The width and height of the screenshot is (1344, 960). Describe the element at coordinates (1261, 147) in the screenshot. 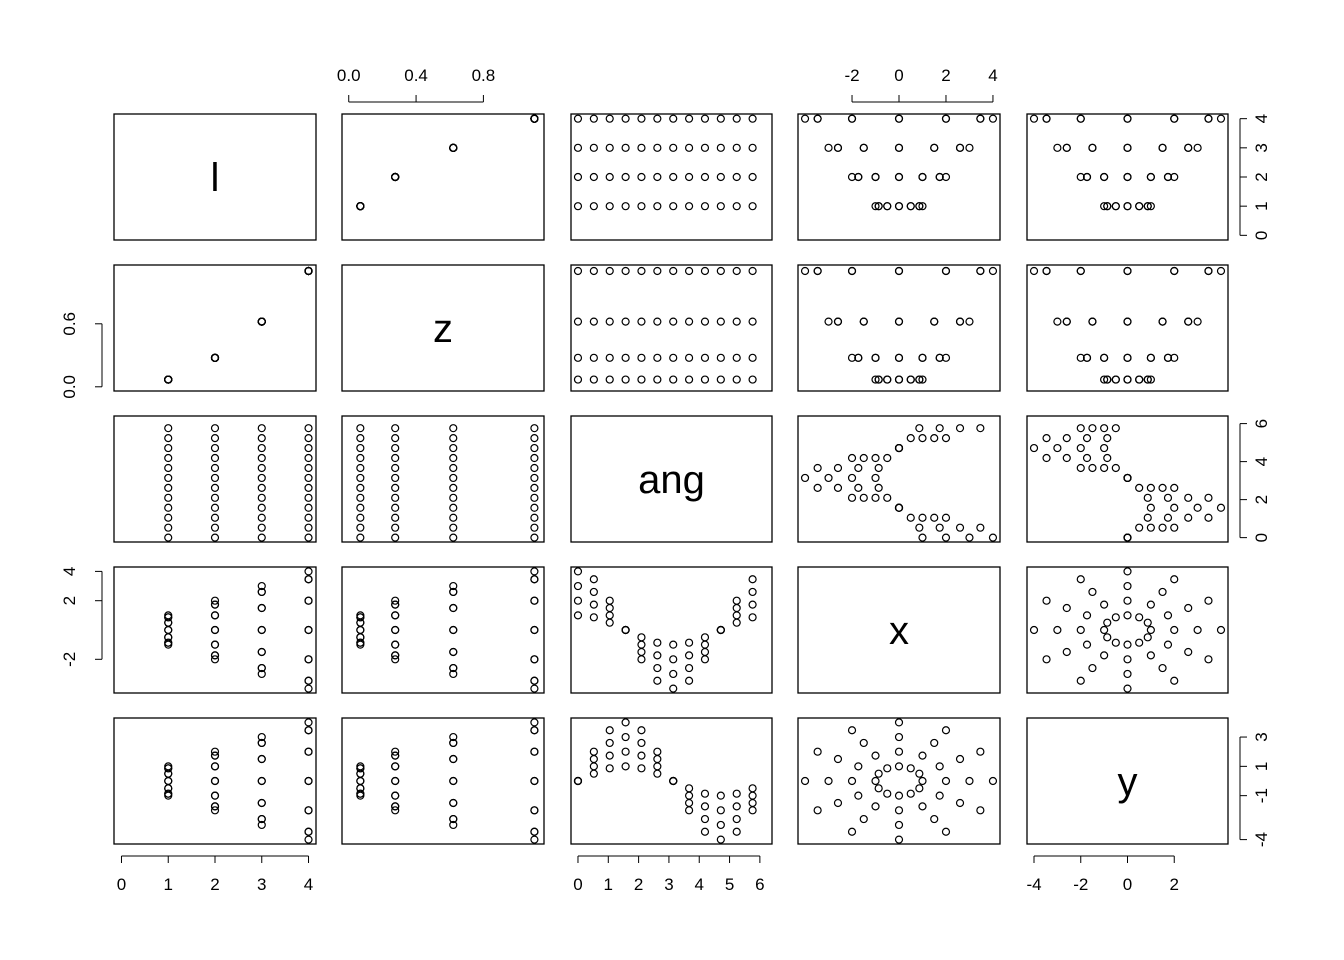

I see `y-tick-label: 3` at that location.